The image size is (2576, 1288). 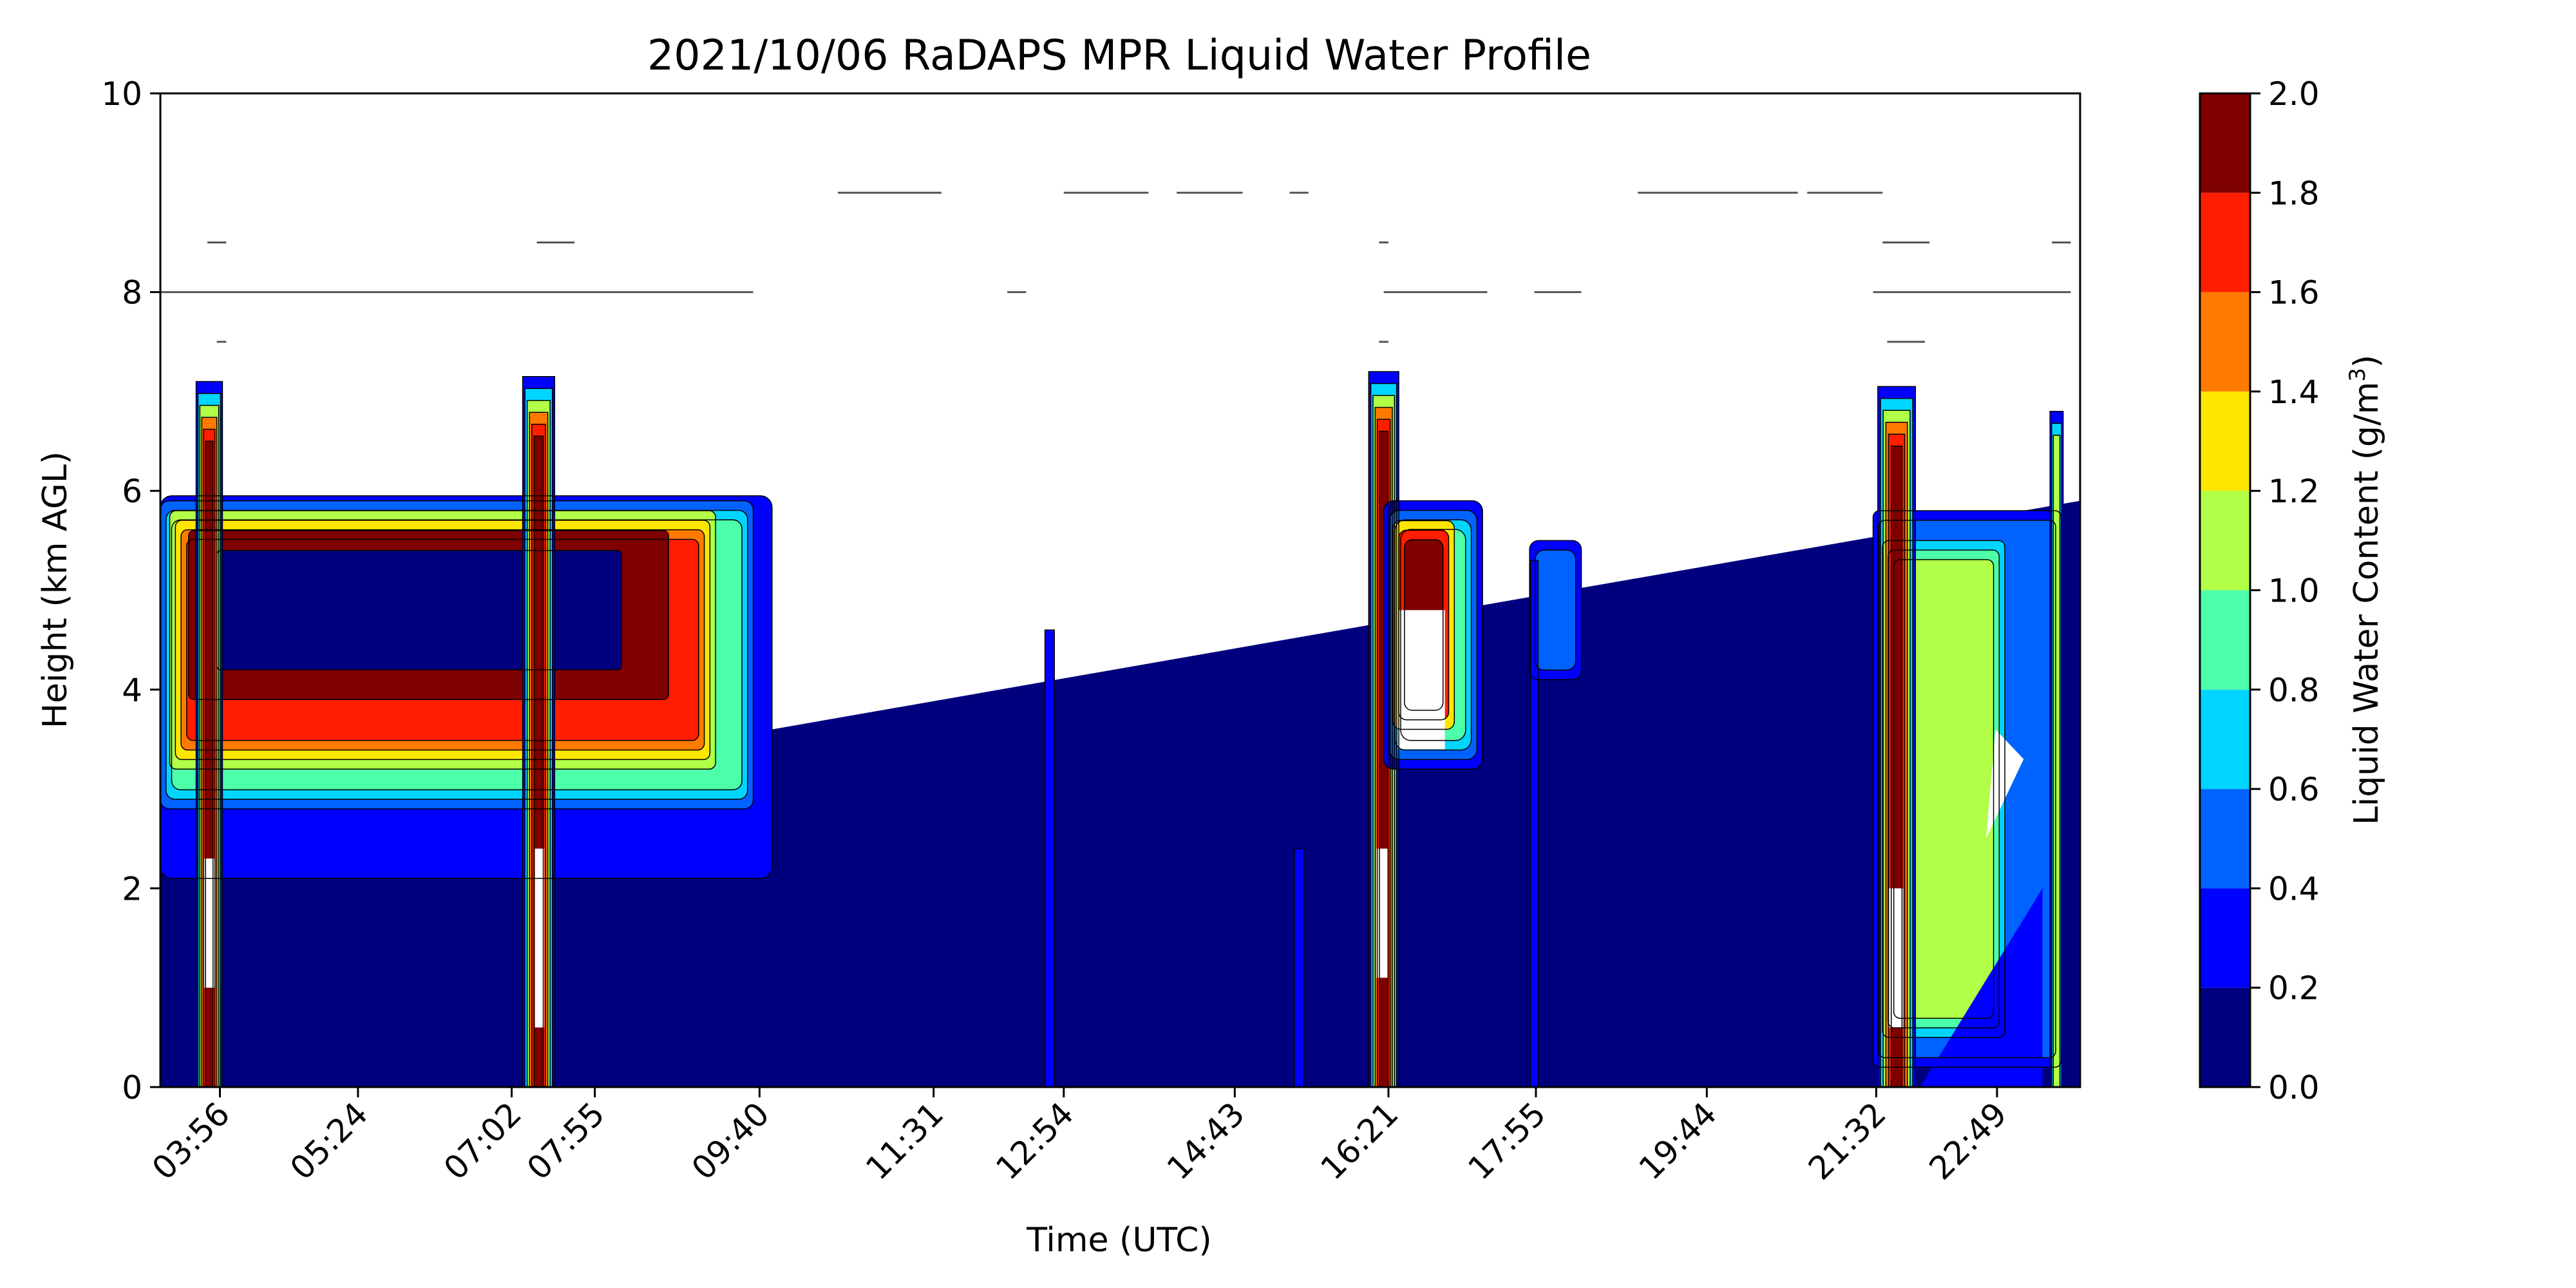 What do you see at coordinates (2358, 375) in the screenshot?
I see `colorbar-label-sup: 3` at bounding box center [2358, 375].